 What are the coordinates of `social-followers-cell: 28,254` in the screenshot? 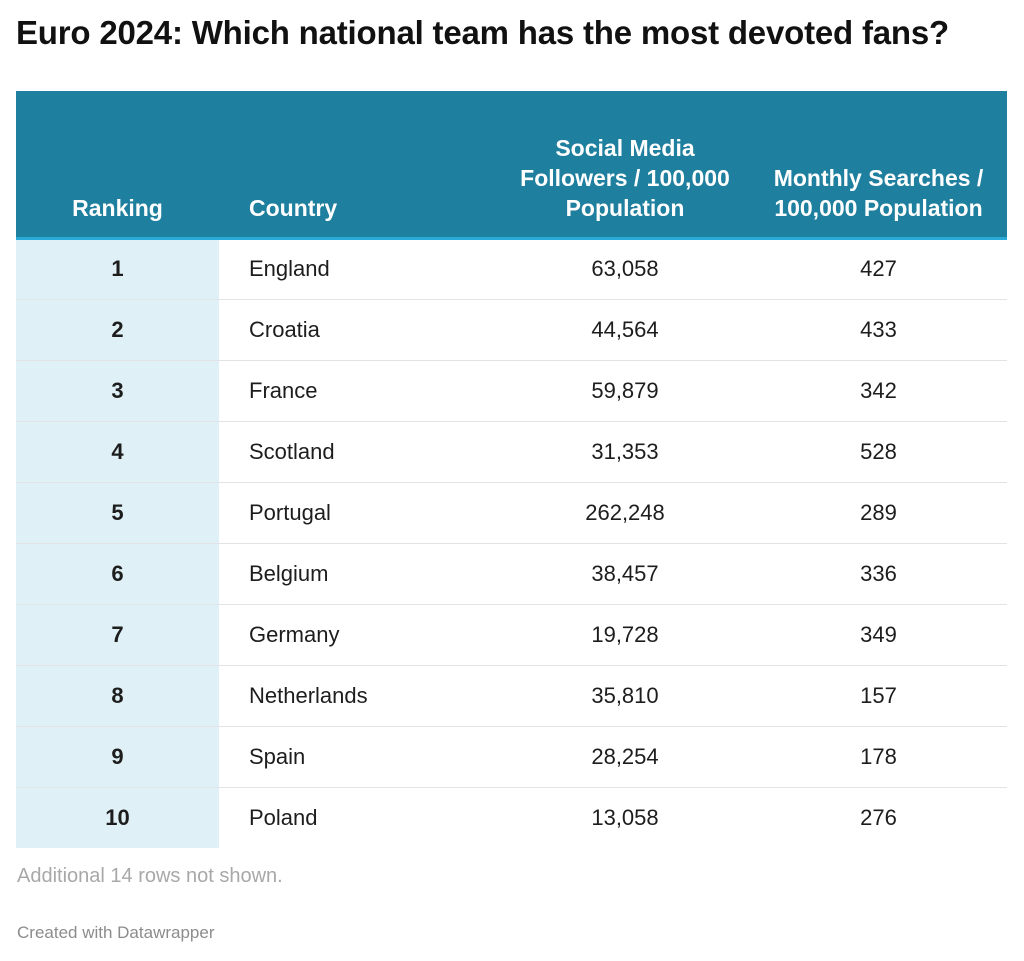 It's located at (625, 757).